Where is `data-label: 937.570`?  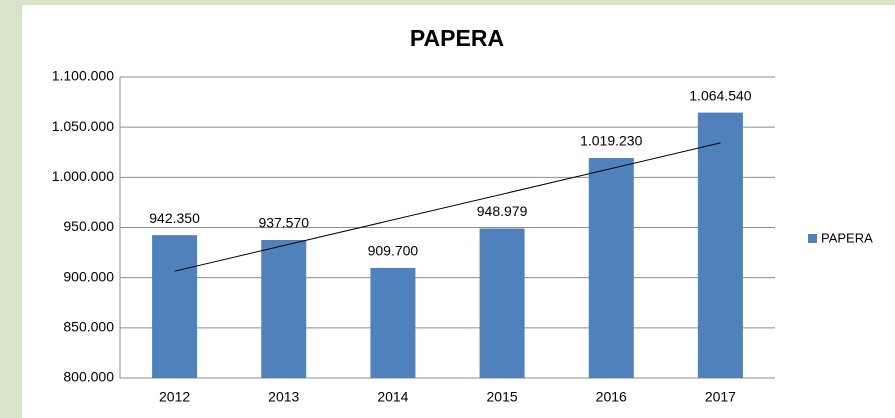
data-label: 937.570 is located at coordinates (283, 223).